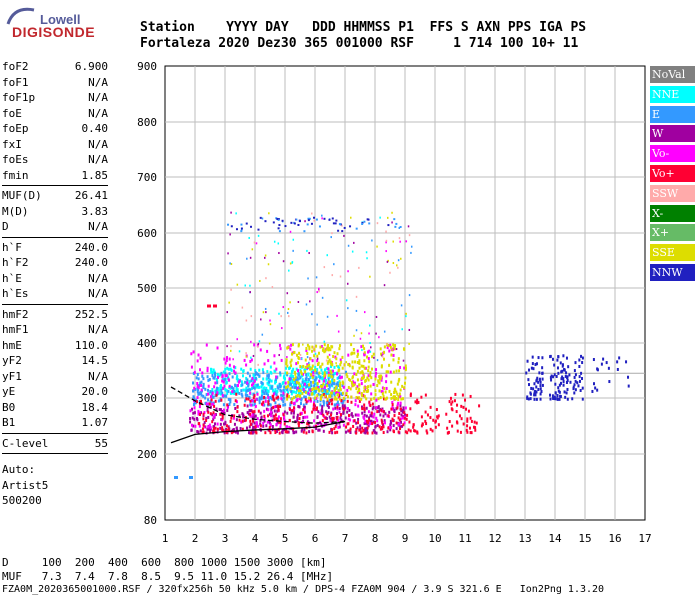  Describe the element at coordinates (147, 66) in the screenshot. I see `y-tick-label: 900` at that location.